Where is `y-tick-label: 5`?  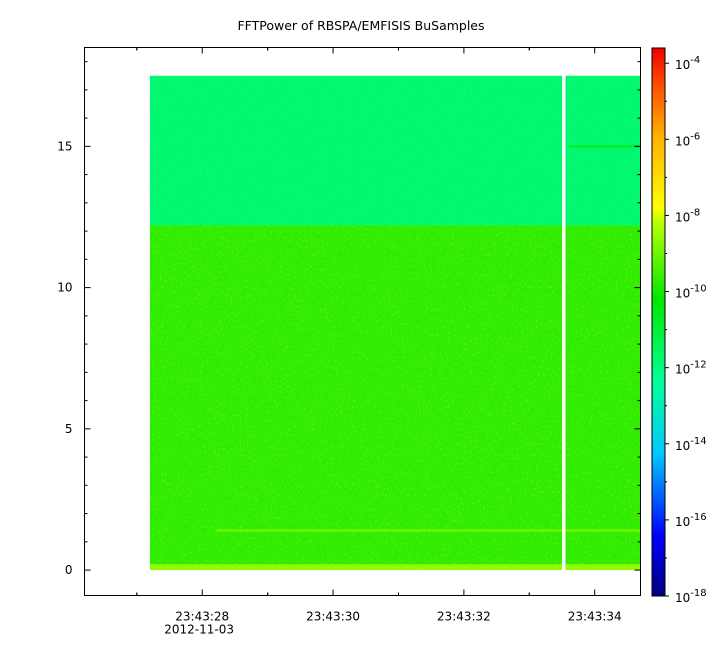
y-tick-label: 5 is located at coordinates (69, 429).